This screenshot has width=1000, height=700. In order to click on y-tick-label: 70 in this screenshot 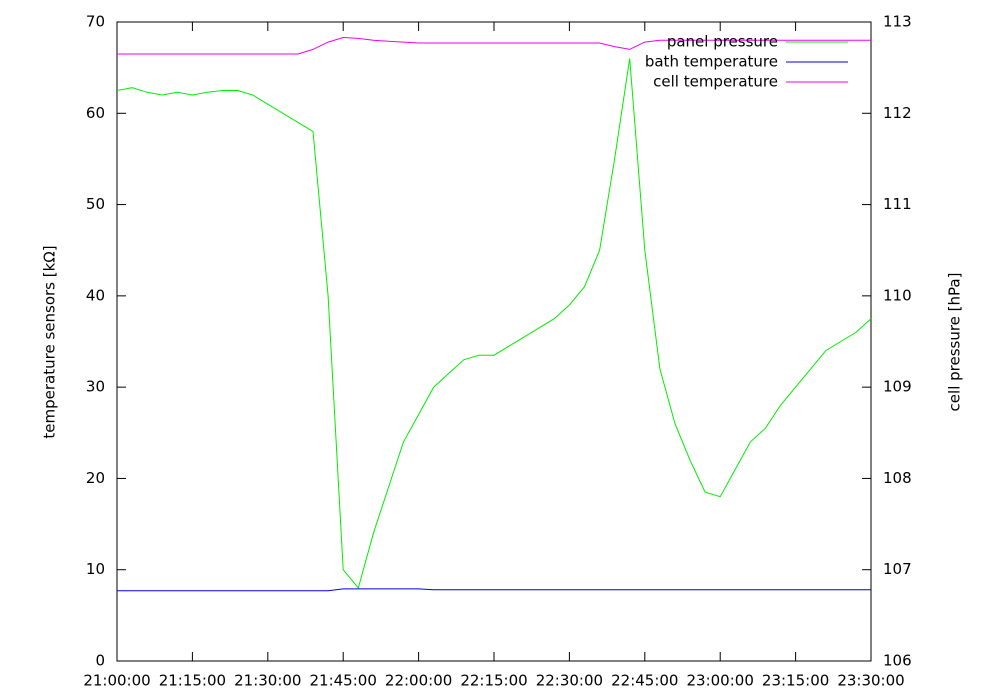, I will do `click(95, 22)`.